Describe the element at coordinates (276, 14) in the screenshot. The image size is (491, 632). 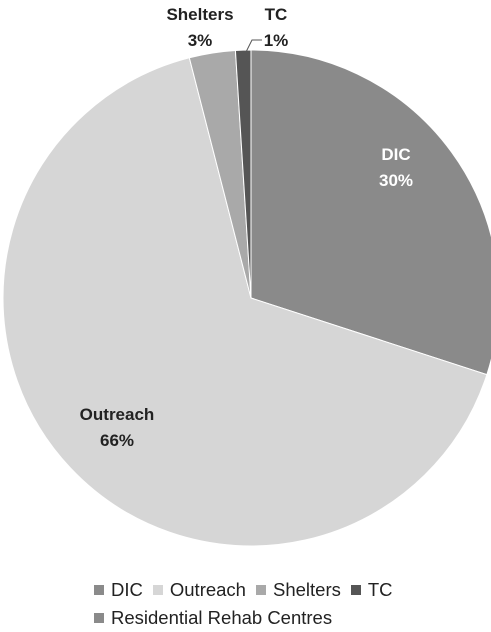
I see `slice-label-tc: TC` at that location.